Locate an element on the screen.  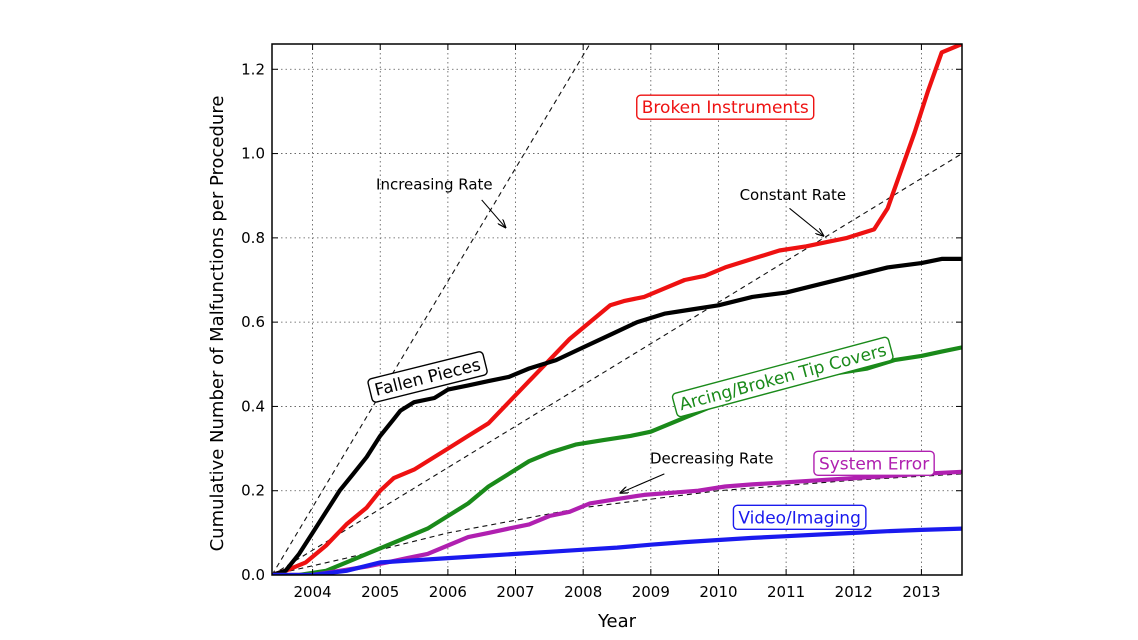
series-label: Video/Imaging is located at coordinates (799, 518).